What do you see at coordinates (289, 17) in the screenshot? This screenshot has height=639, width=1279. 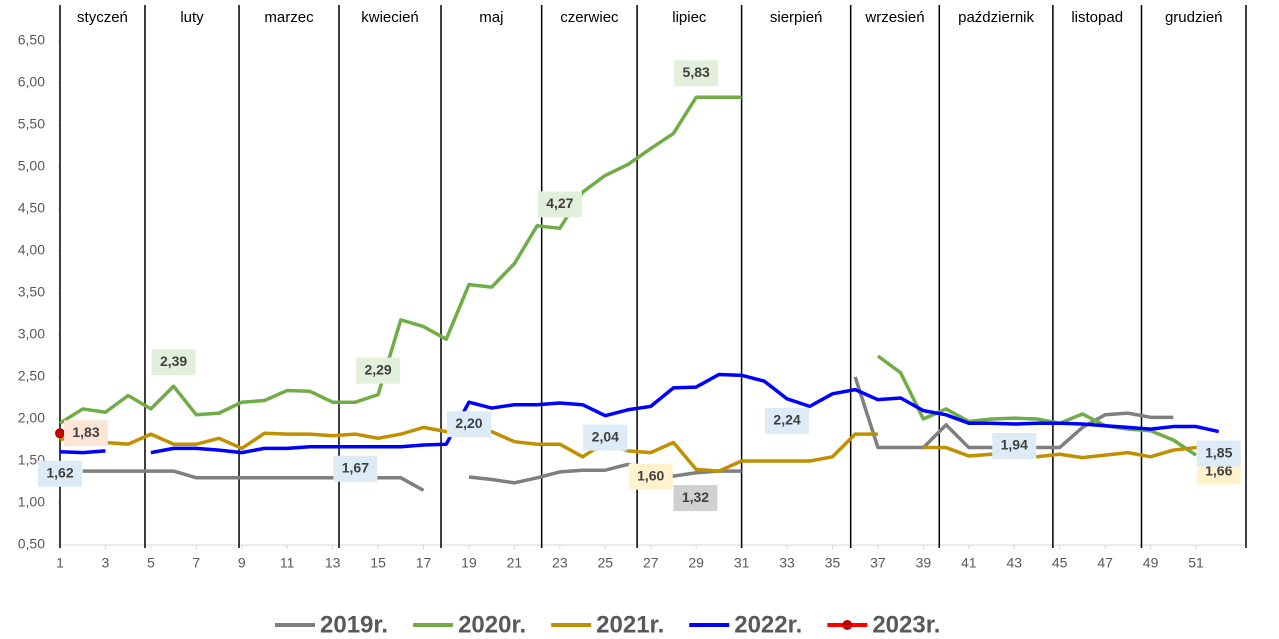 I see `month-label: marzec` at bounding box center [289, 17].